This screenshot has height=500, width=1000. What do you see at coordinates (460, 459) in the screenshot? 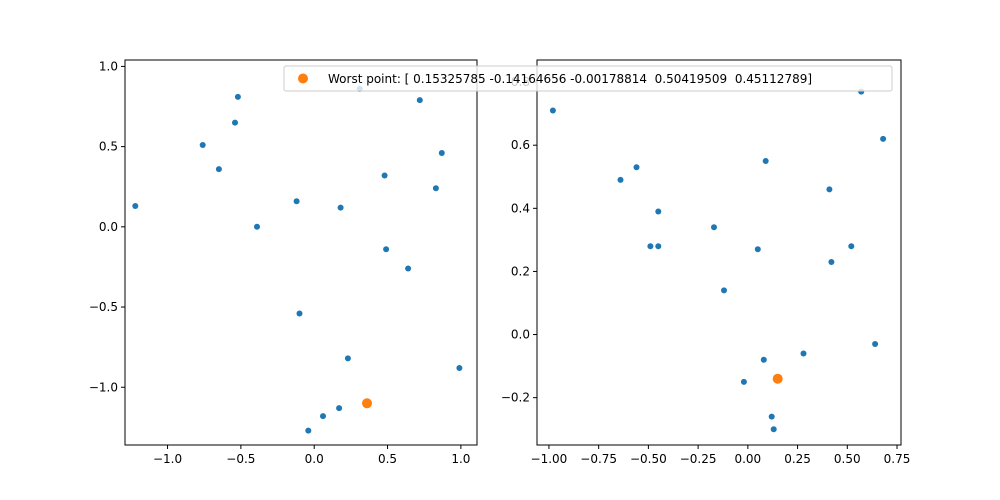
I see `left-x-tick-label: 1.0` at bounding box center [460, 459].